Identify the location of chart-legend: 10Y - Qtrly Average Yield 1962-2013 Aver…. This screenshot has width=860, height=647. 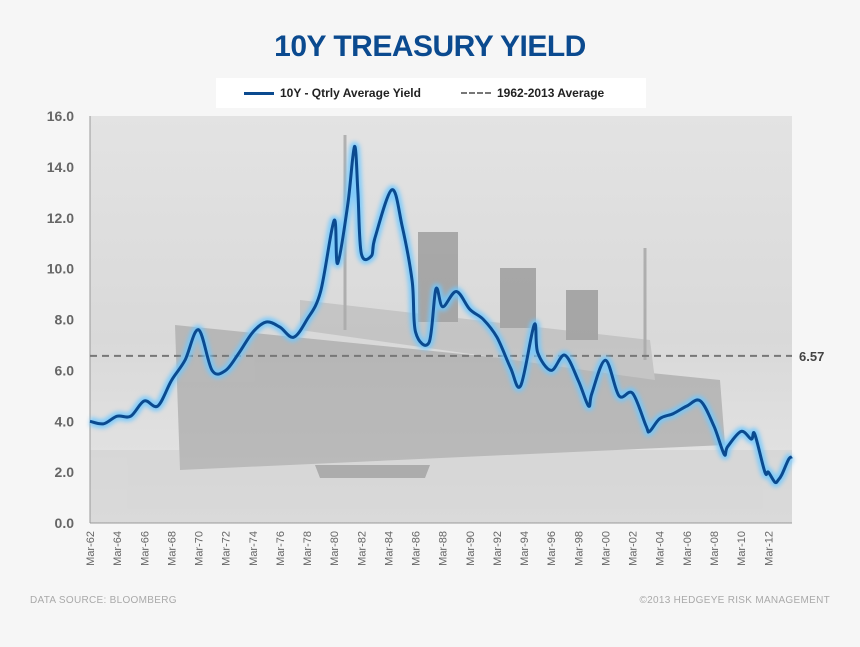
(431, 93).